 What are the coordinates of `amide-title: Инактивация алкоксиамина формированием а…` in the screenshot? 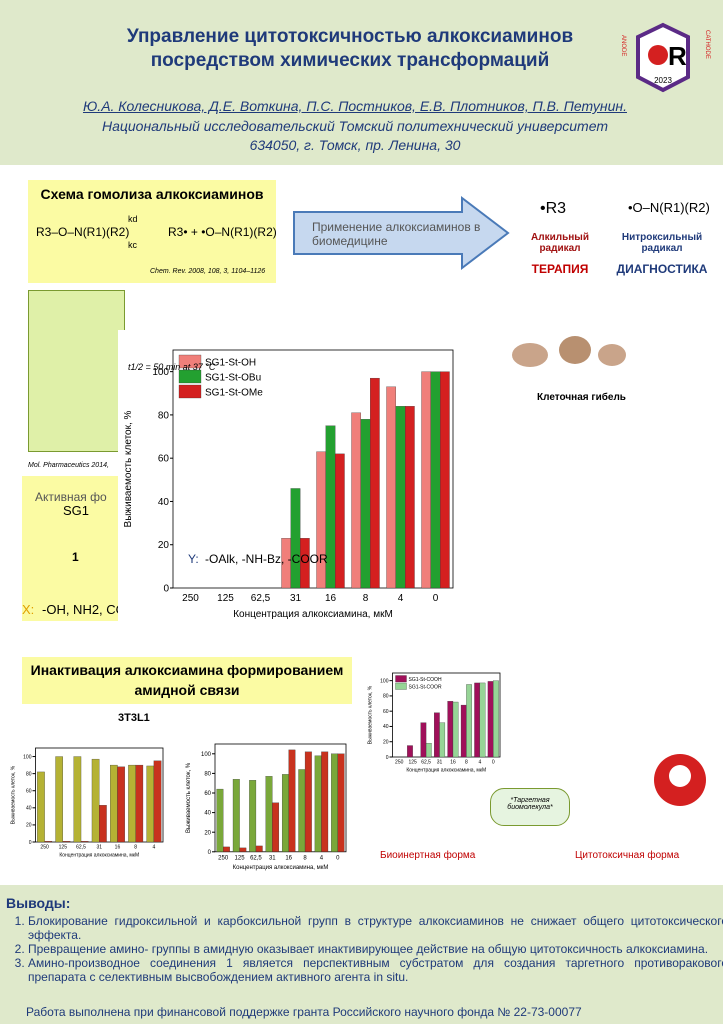 It's located at (187, 680).